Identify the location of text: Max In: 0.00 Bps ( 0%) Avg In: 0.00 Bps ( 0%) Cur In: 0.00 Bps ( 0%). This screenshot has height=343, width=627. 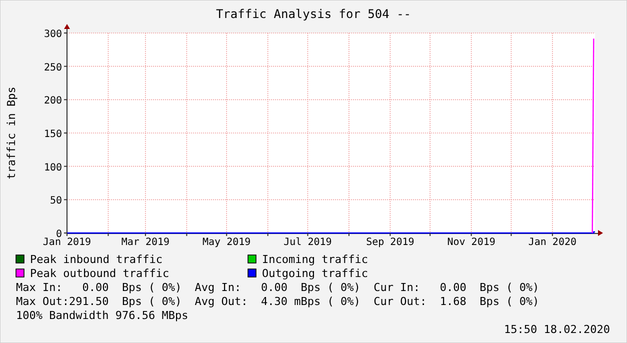
(278, 287).